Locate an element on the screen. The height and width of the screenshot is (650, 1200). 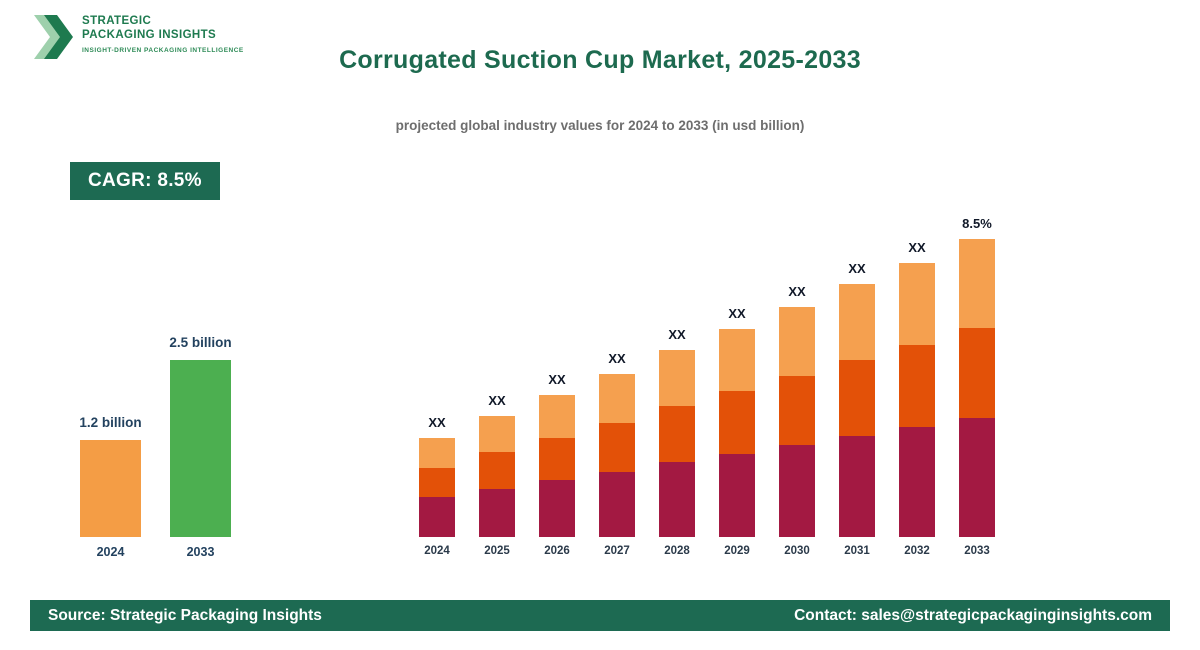
stacked-bar-2024 is located at coordinates (437, 487).